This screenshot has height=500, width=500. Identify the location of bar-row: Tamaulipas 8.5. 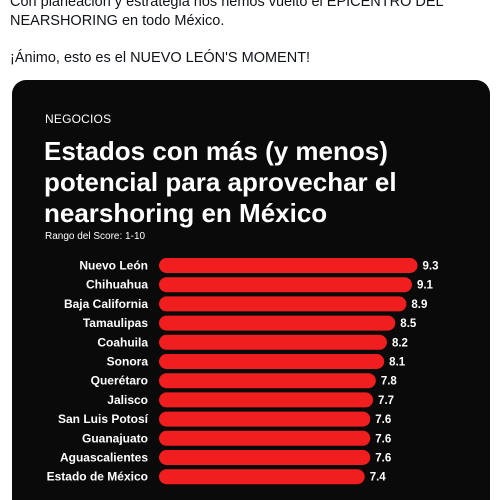
(250, 323).